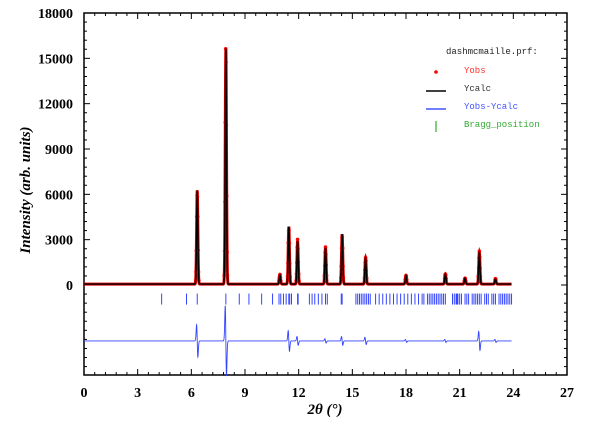  What do you see at coordinates (460, 393) in the screenshot?
I see `x-tick-label: 21` at bounding box center [460, 393].